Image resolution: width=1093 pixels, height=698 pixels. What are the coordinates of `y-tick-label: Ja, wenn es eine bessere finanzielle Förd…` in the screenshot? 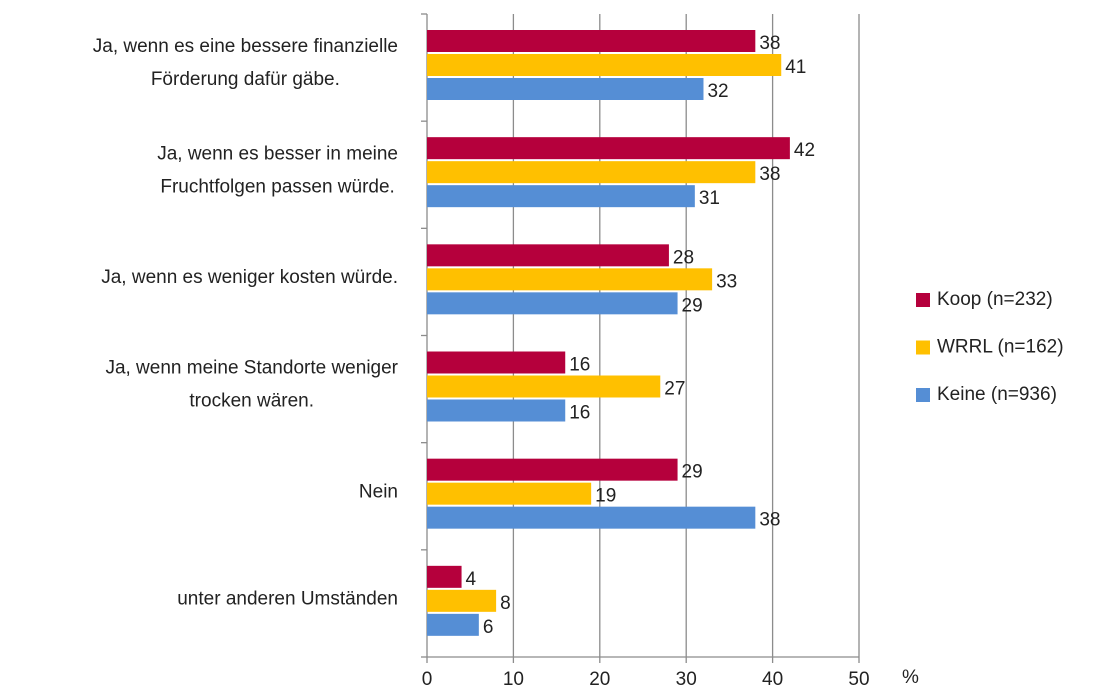 It's located at (245, 63).